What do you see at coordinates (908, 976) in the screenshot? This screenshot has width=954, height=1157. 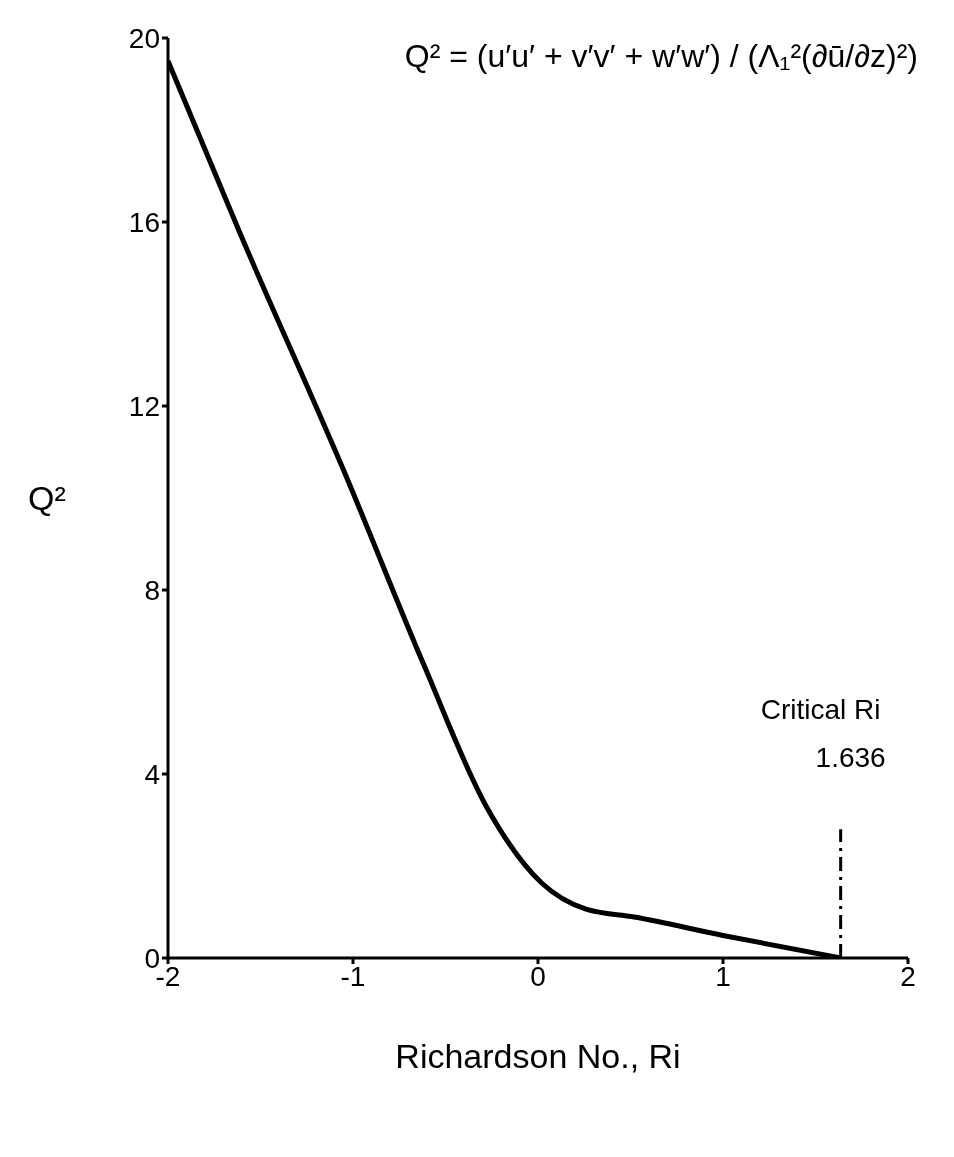 I see `x-tick-label: 2` at bounding box center [908, 976].